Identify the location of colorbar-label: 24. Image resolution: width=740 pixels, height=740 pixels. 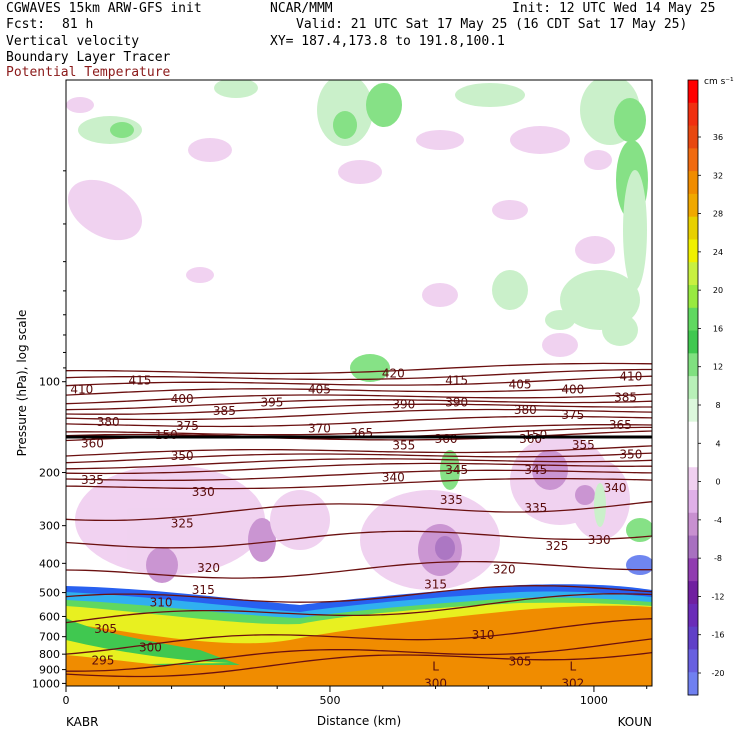
(718, 252).